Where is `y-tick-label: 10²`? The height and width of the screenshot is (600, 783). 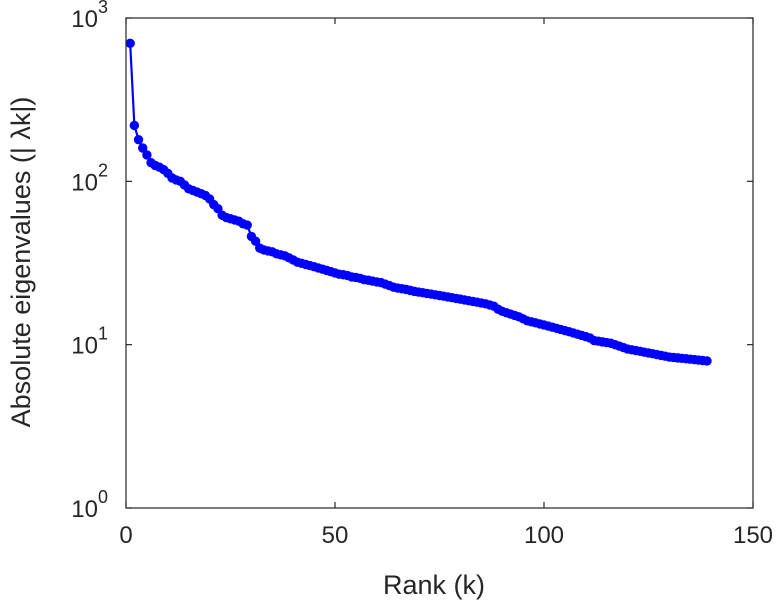
y-tick-label: 10² is located at coordinates (89, 178).